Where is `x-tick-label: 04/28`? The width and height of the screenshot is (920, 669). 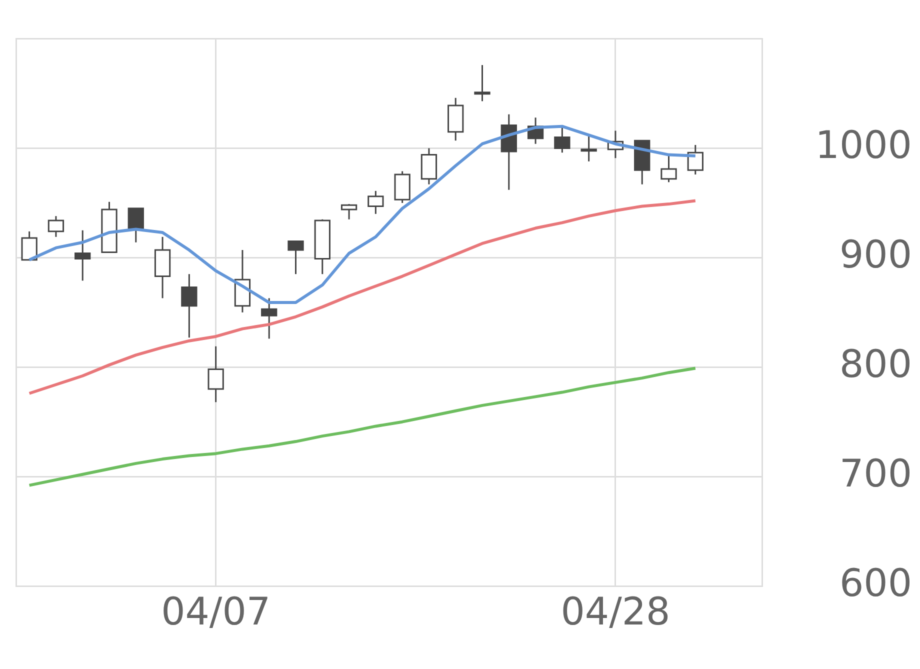 x-tick-label: 04/28 is located at coordinates (615, 612).